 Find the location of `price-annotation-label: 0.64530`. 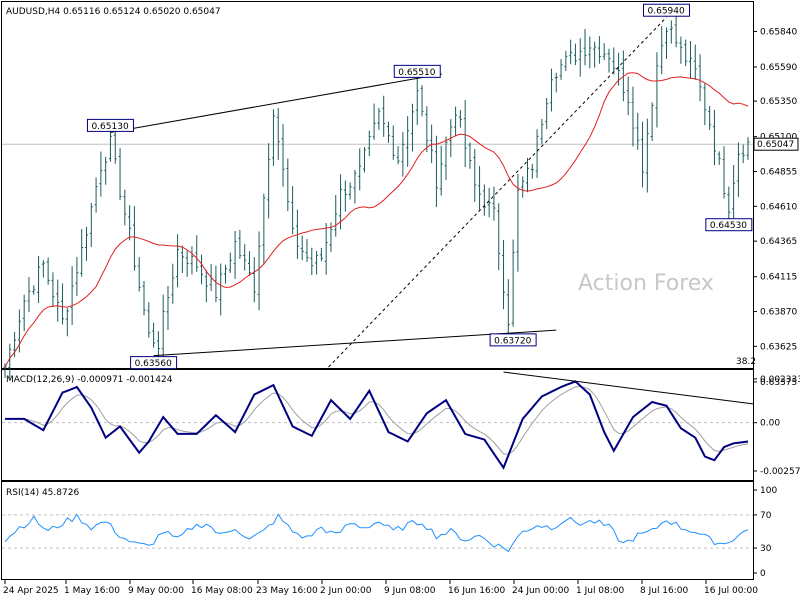

price-annotation-label: 0.64530 is located at coordinates (728, 226).